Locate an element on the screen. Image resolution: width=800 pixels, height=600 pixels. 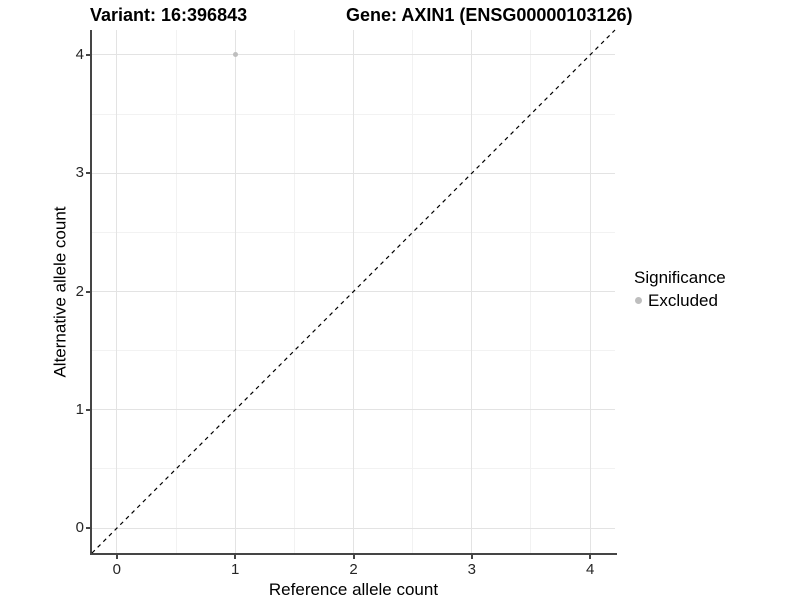
y-tick-label: 4 is located at coordinates (79, 54).